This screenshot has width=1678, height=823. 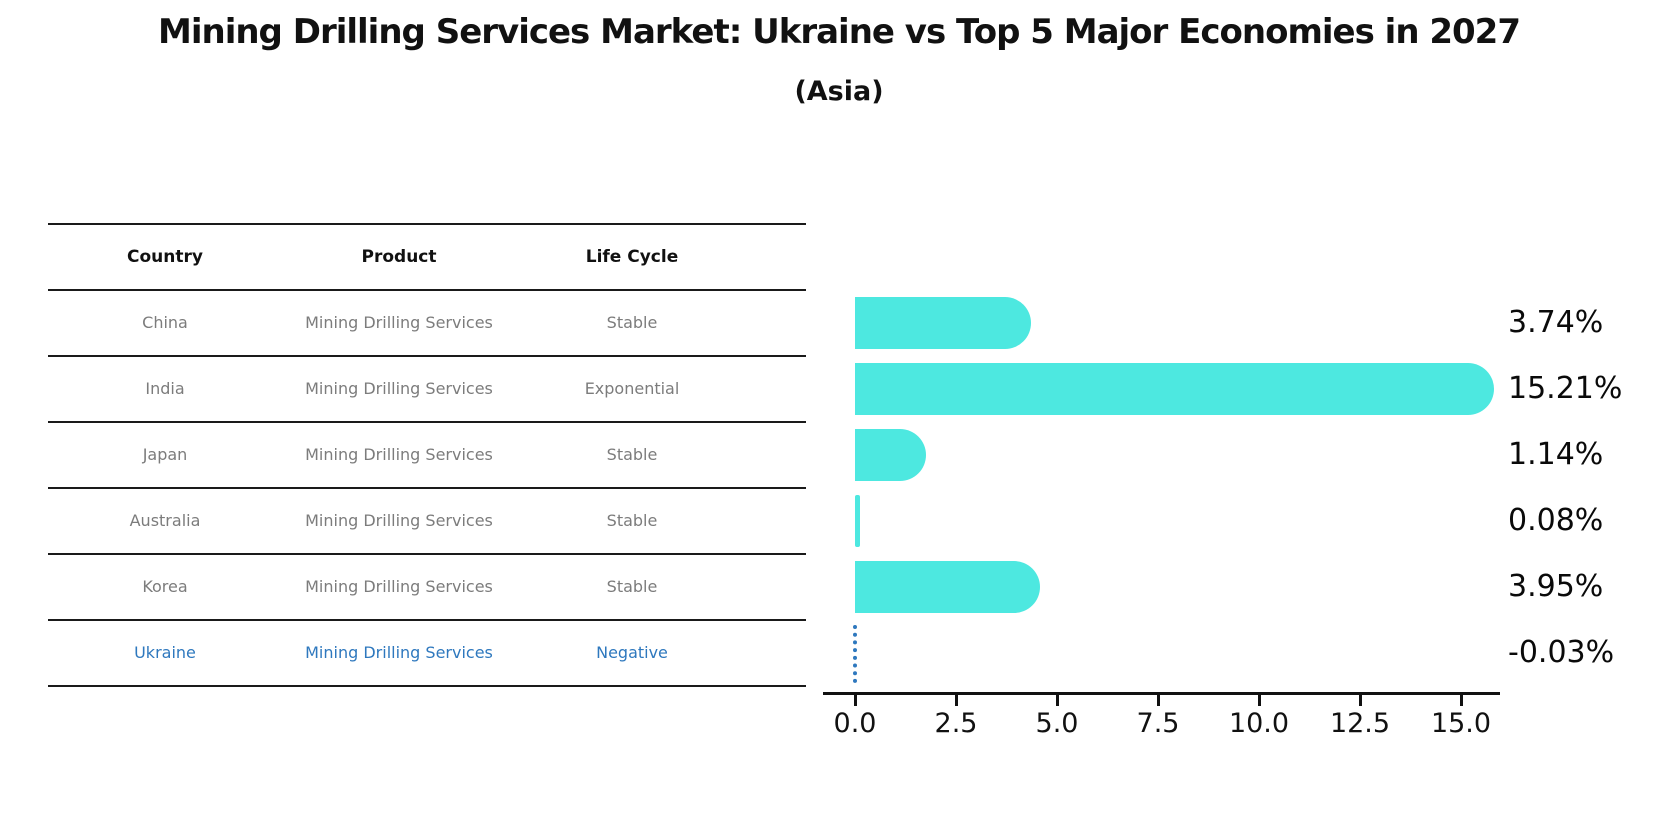 What do you see at coordinates (165, 322) in the screenshot?
I see `cell-country: China` at bounding box center [165, 322].